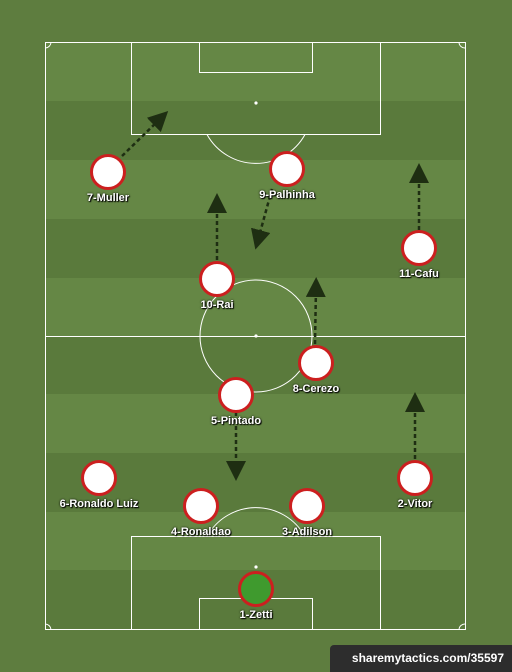 This screenshot has height=672, width=512. I want to click on player-name-label: 7-Muller, so click(108, 198).